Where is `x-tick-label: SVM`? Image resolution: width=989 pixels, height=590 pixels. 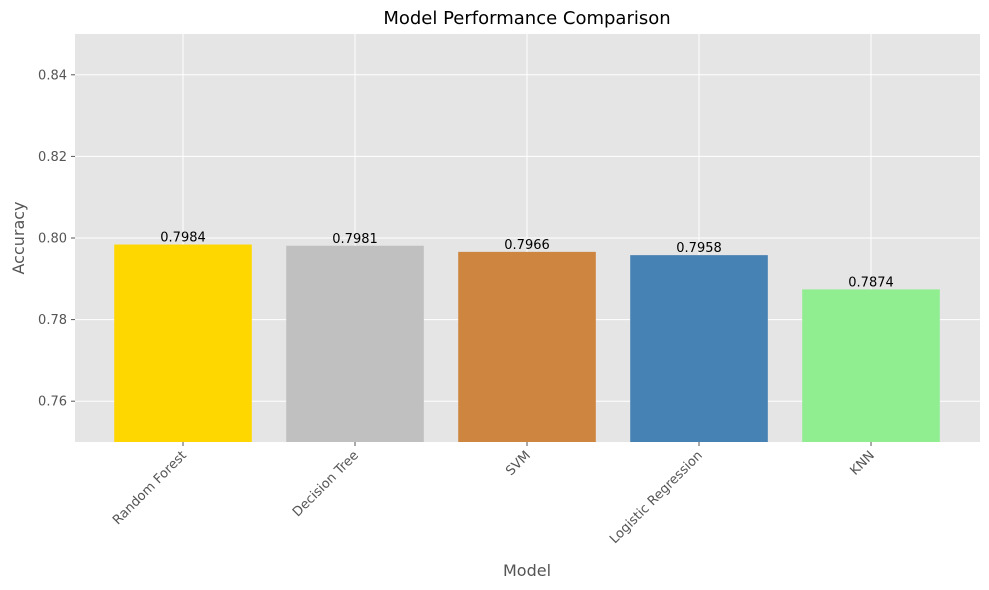 x-tick-label: SVM is located at coordinates (518, 463).